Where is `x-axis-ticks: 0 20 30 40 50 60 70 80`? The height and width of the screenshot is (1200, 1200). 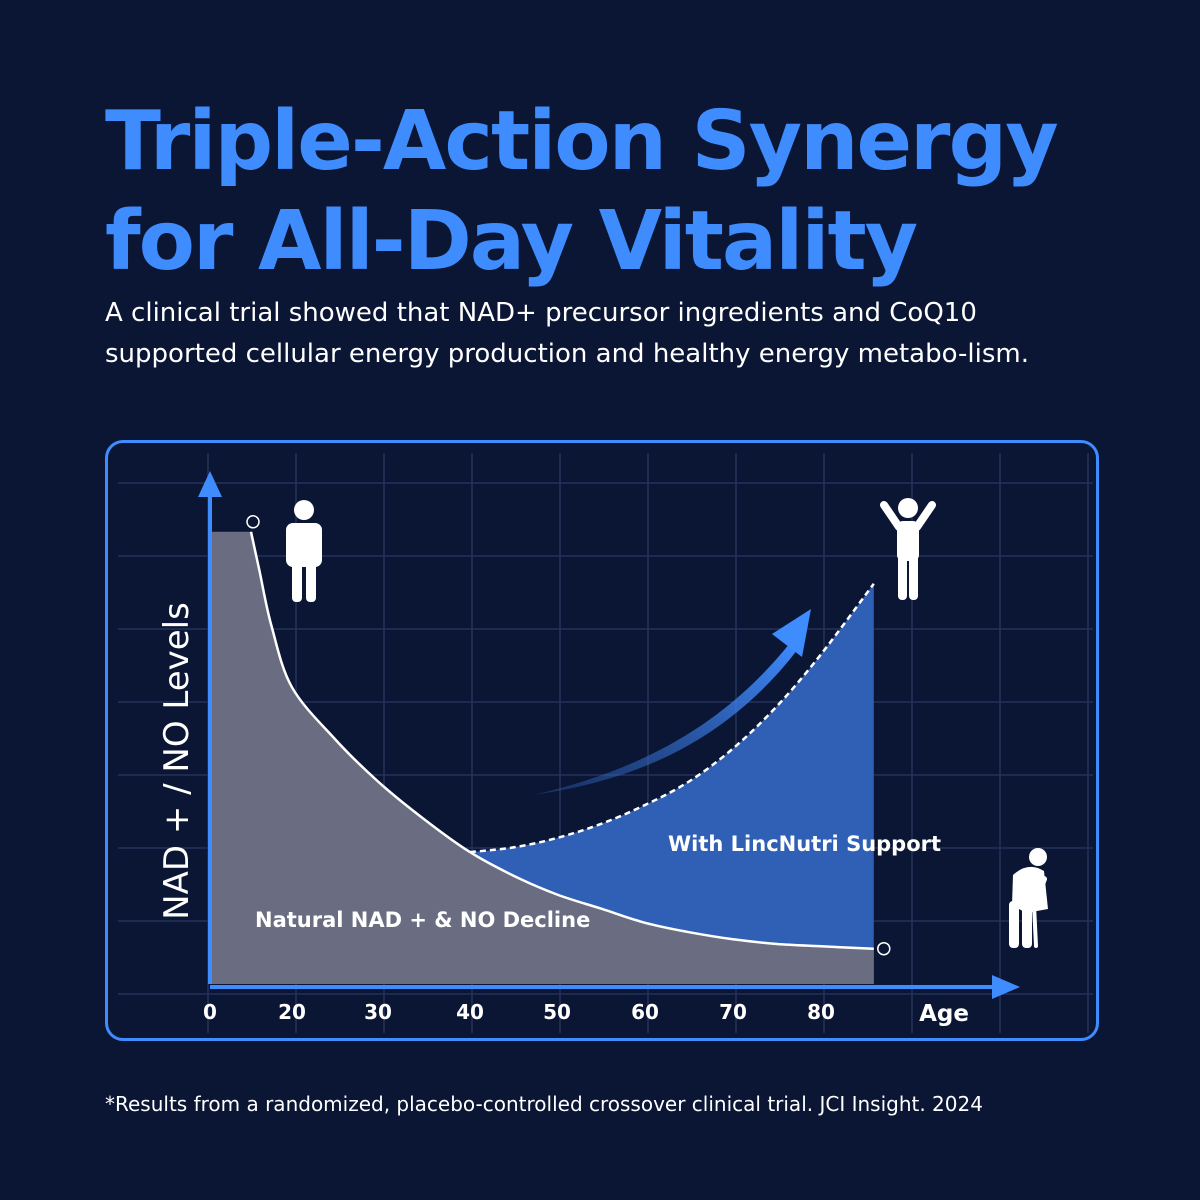 x-axis-ticks: 0 20 30 40 50 60 70 80 is located at coordinates (519, 1012).